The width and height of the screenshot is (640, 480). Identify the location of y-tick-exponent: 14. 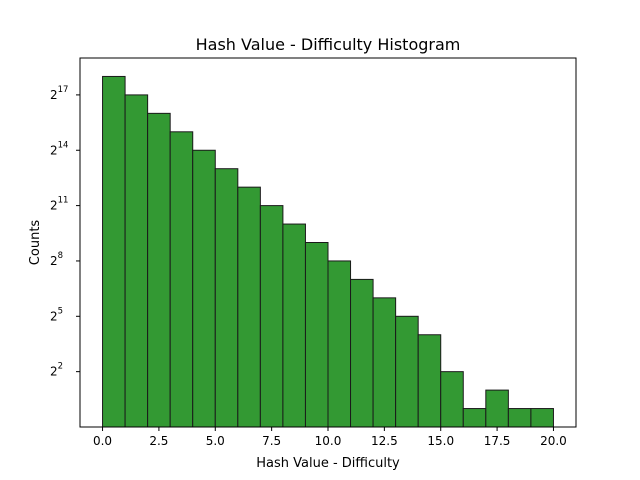
(63, 145).